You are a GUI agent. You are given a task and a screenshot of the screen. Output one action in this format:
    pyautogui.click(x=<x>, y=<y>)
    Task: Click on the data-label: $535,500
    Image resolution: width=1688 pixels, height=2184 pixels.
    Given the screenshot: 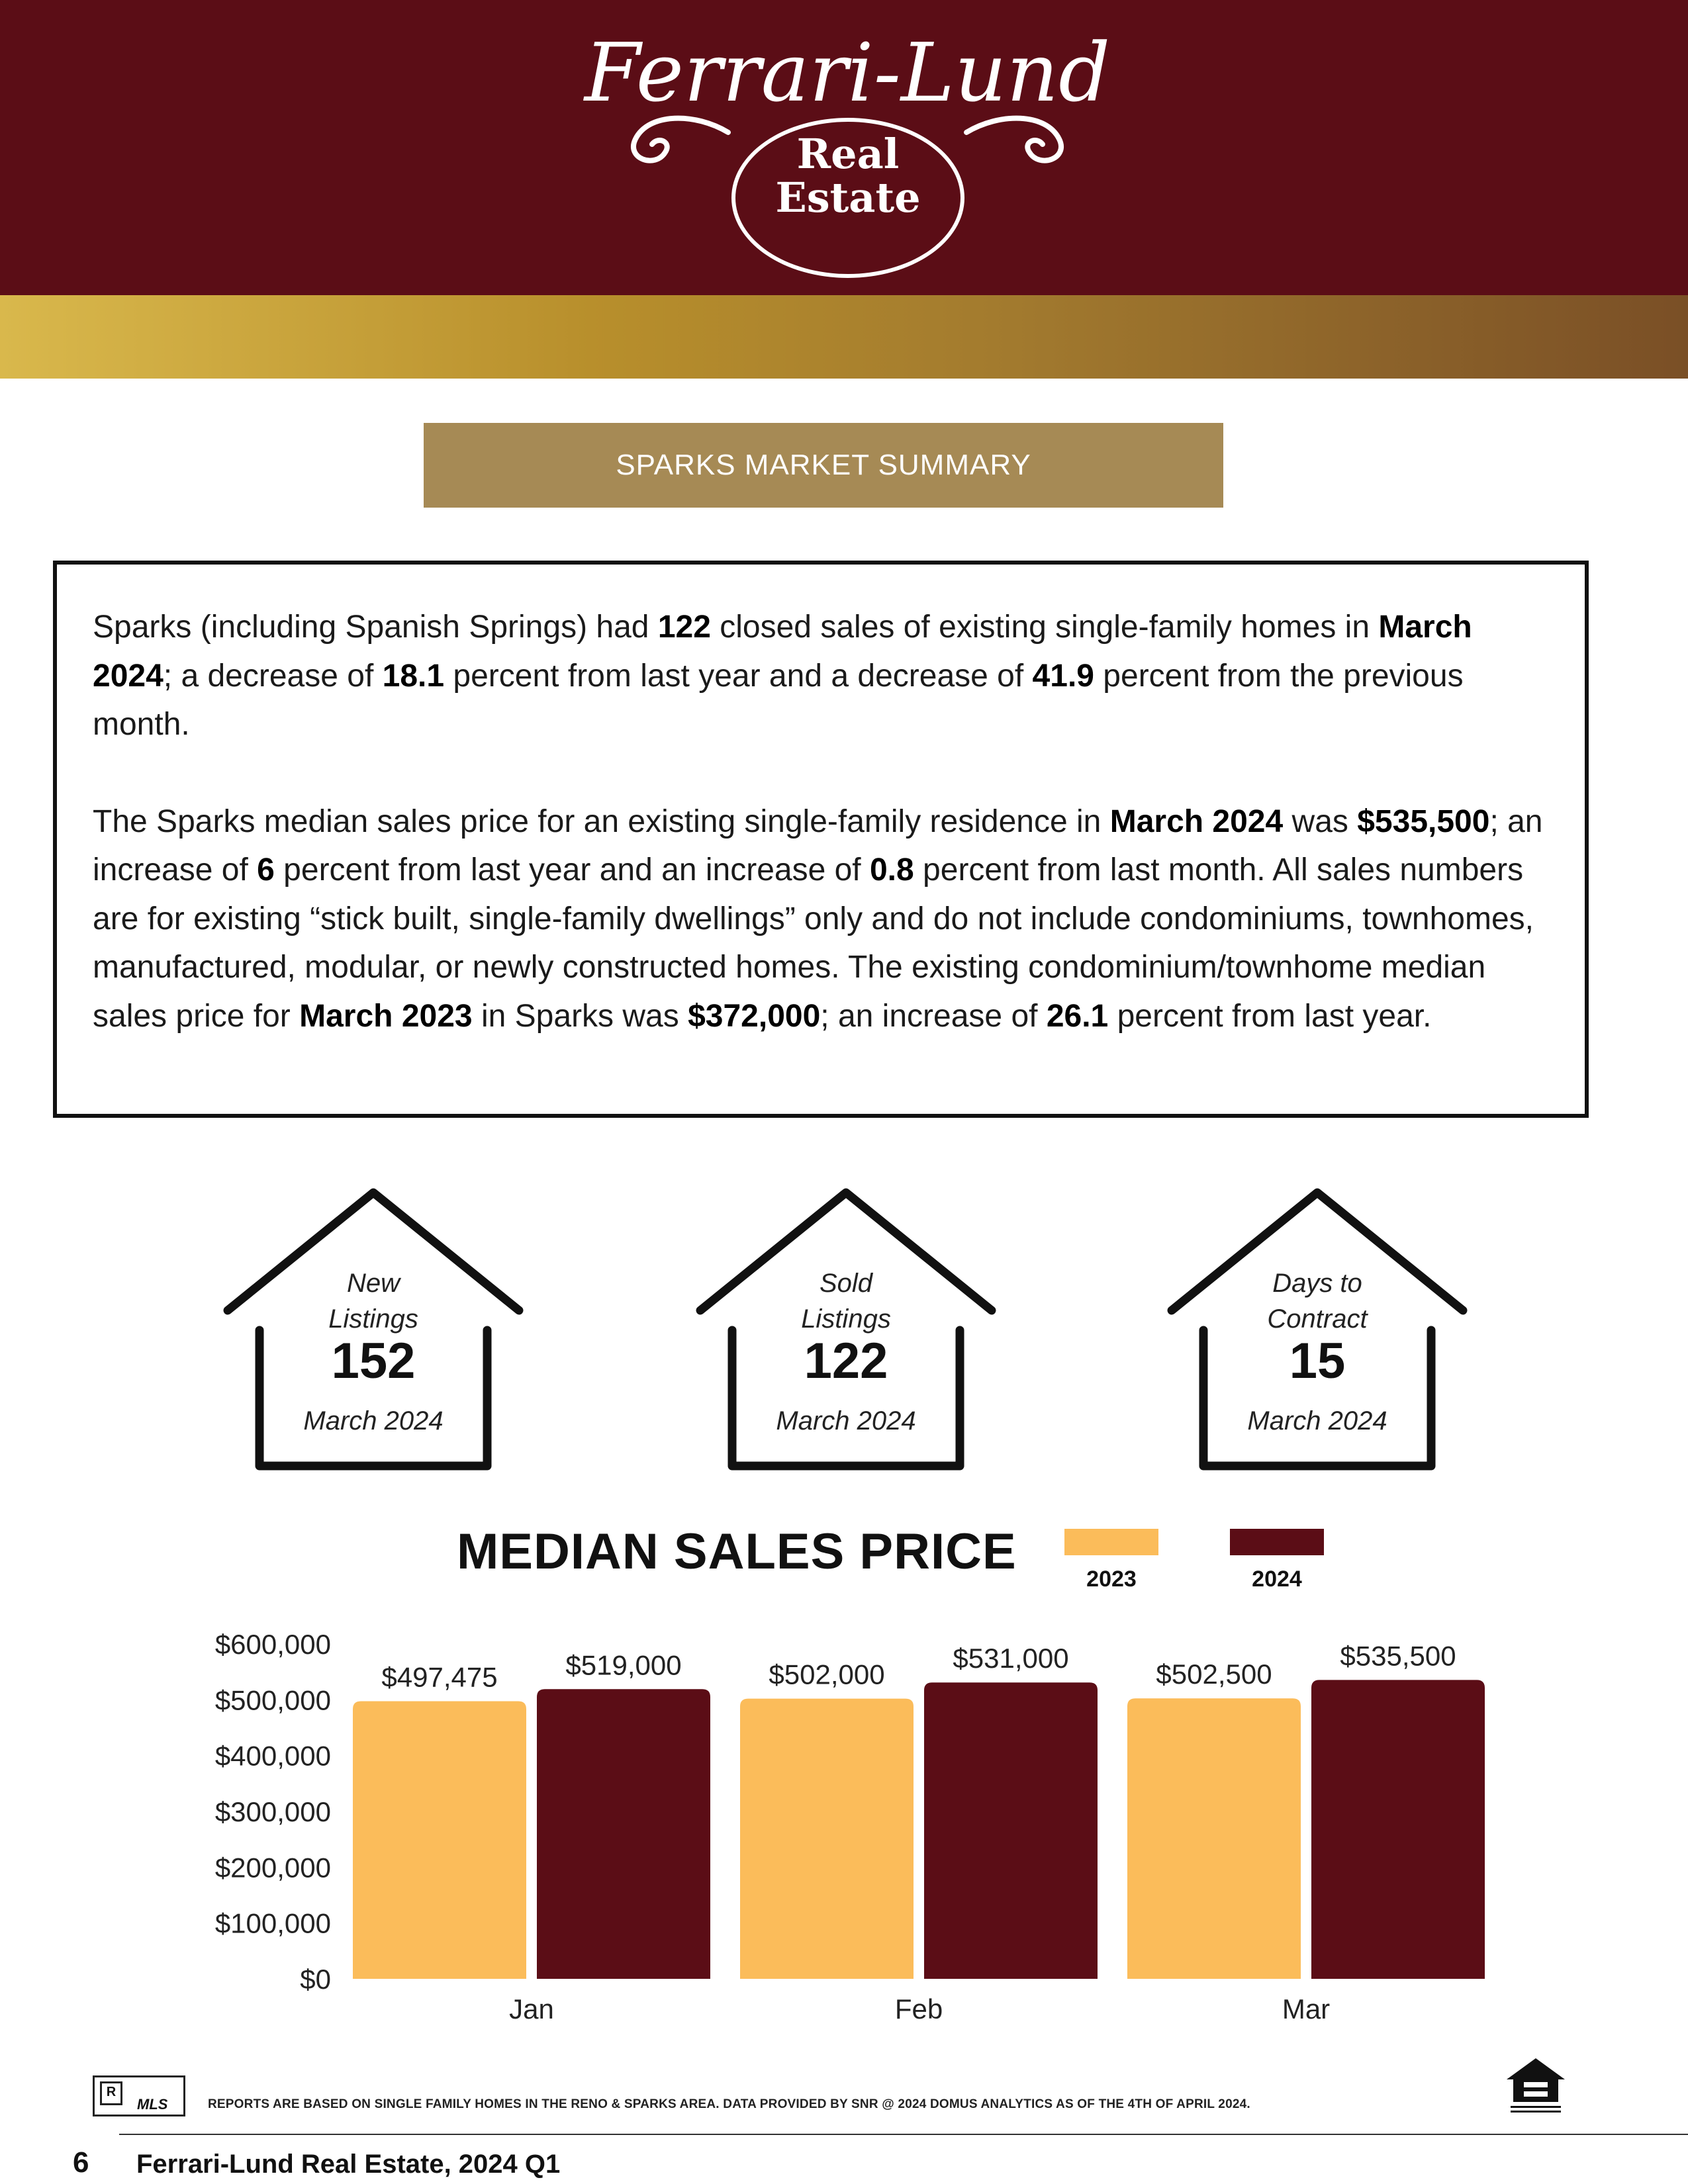 What is the action you would take?
    pyautogui.click(x=1398, y=1655)
    